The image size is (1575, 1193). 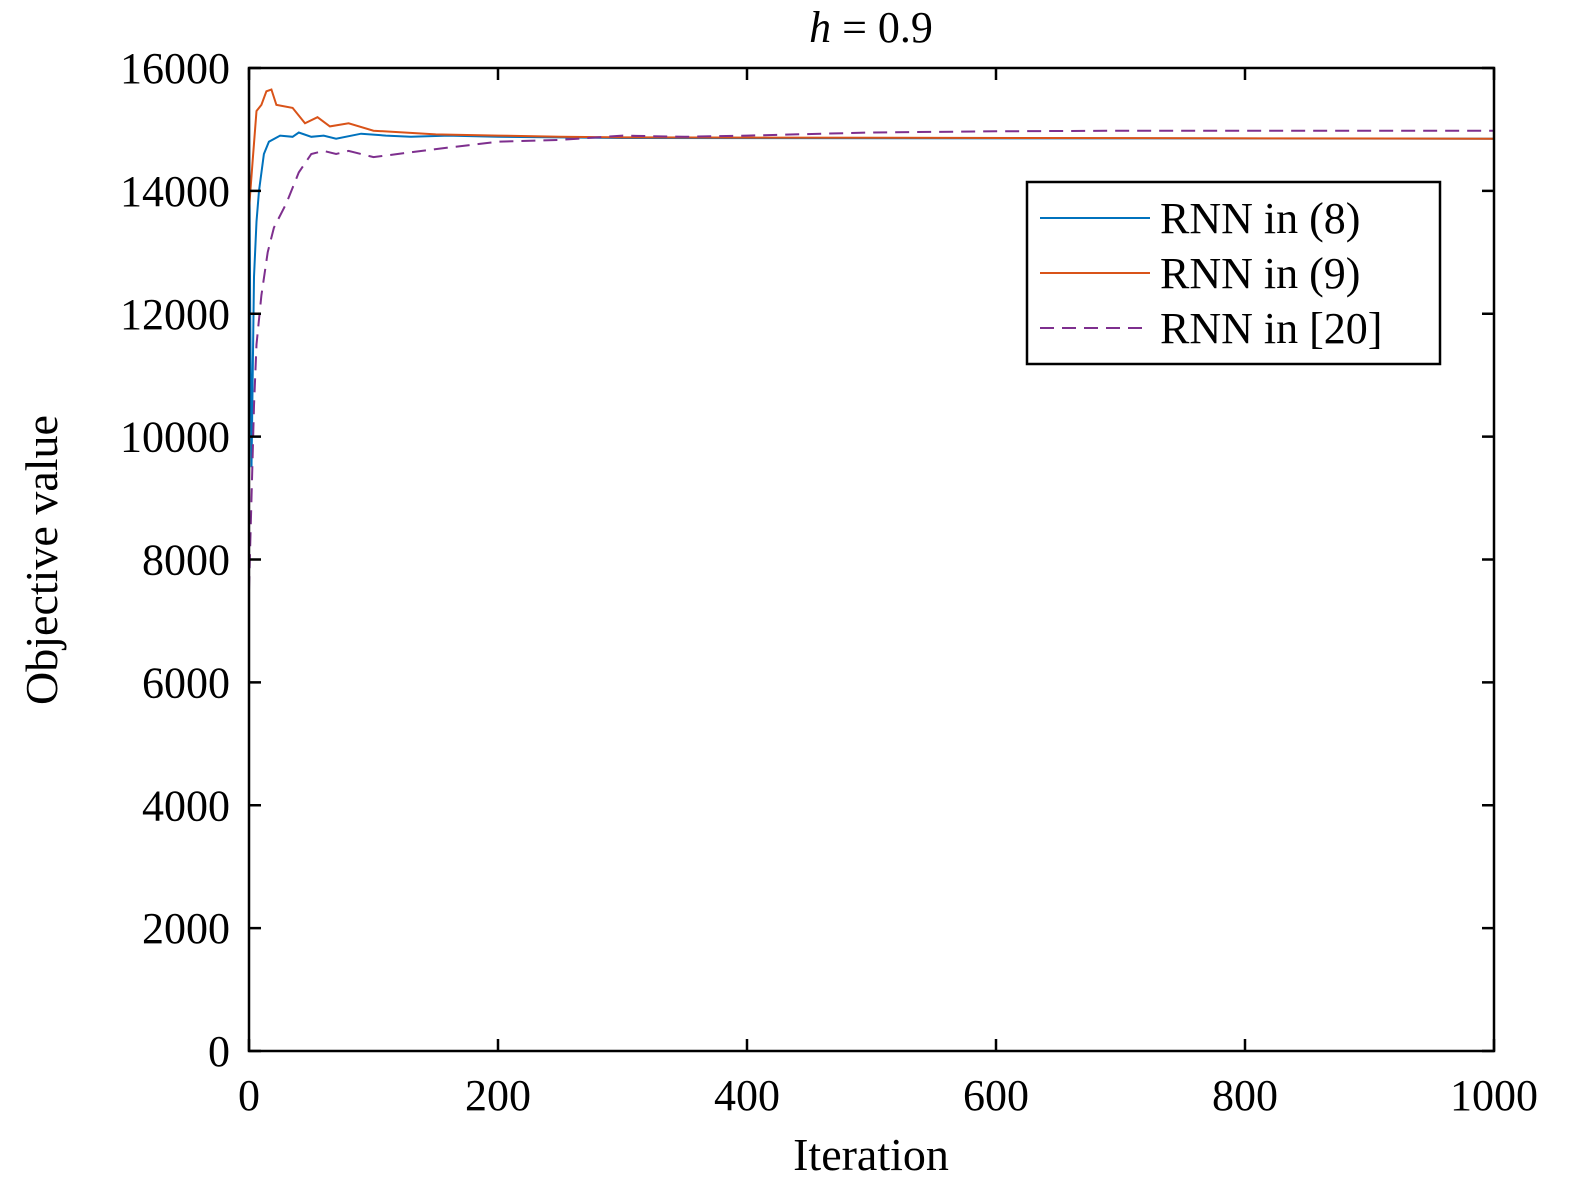 I want to click on y-tick-label: 8000, so click(x=186, y=560).